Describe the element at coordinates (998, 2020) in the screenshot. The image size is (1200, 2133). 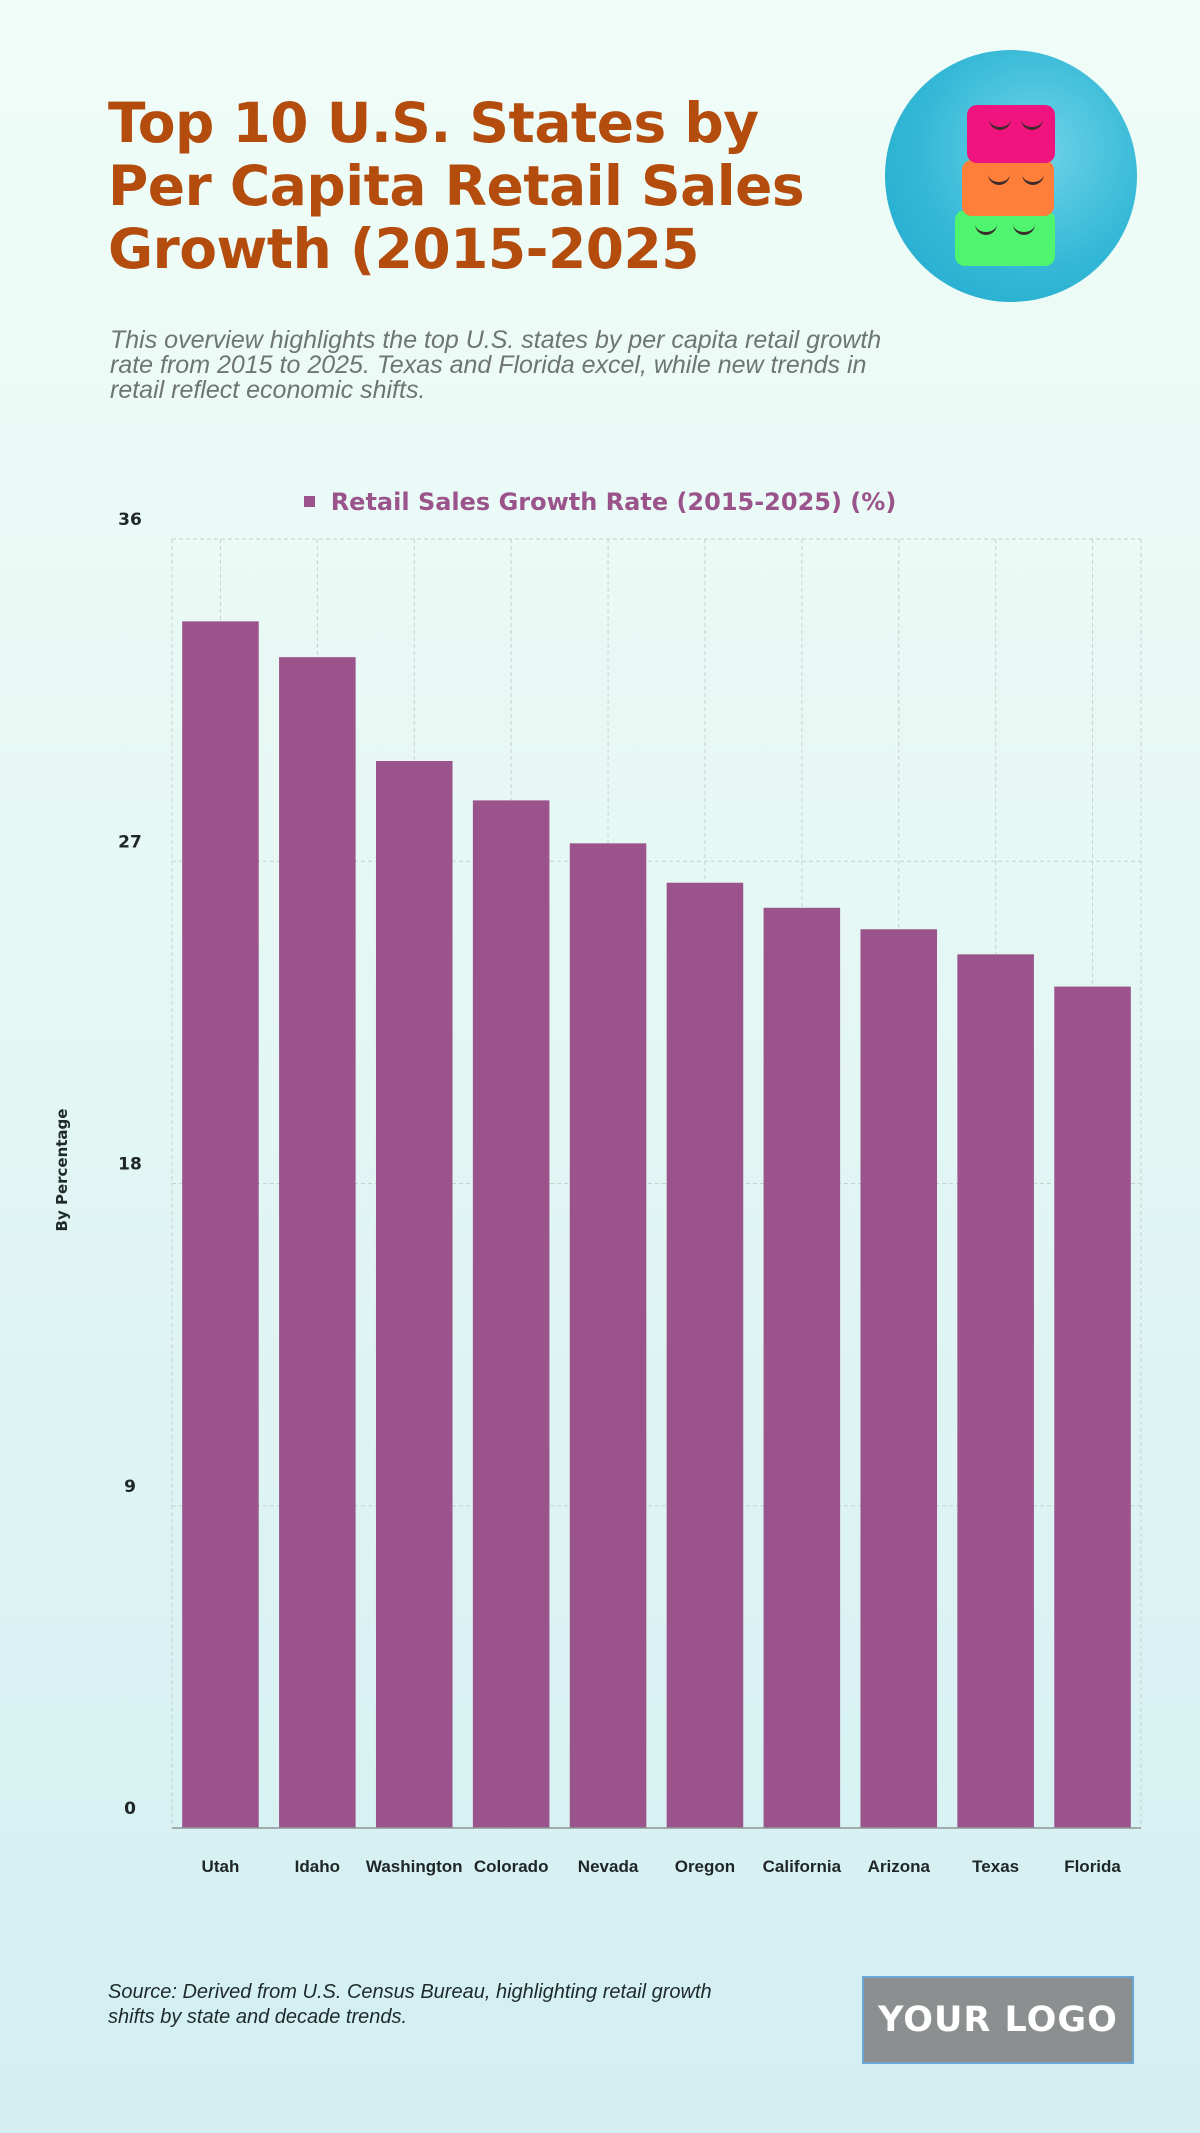
I see `logo-placeholder: YOUR LOGO` at that location.